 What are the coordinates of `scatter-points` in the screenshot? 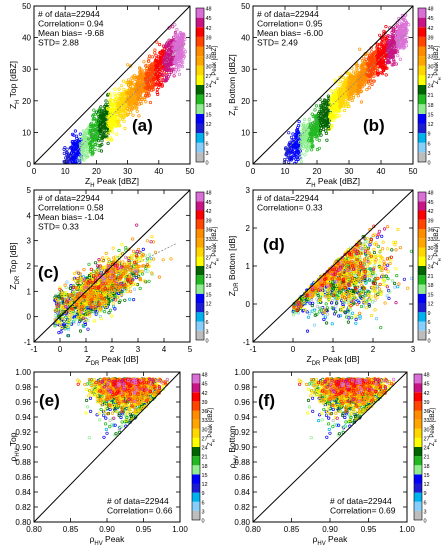 It's located at (352, 278).